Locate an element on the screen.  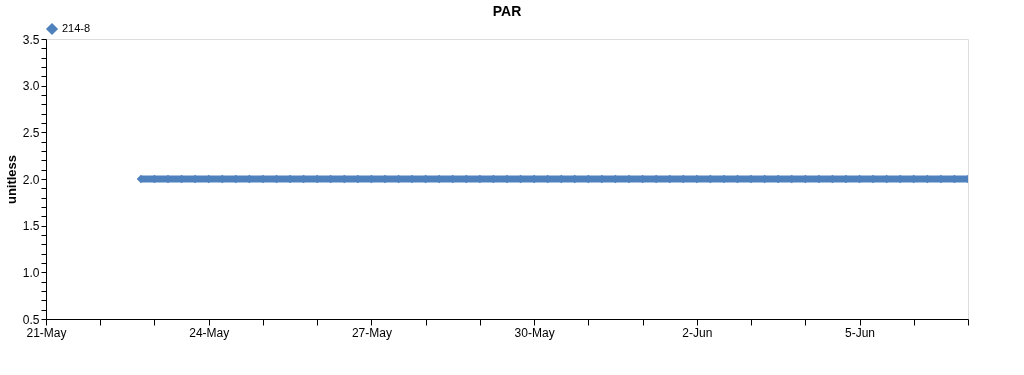
y-tick-label: 2.5 is located at coordinates (31, 132).